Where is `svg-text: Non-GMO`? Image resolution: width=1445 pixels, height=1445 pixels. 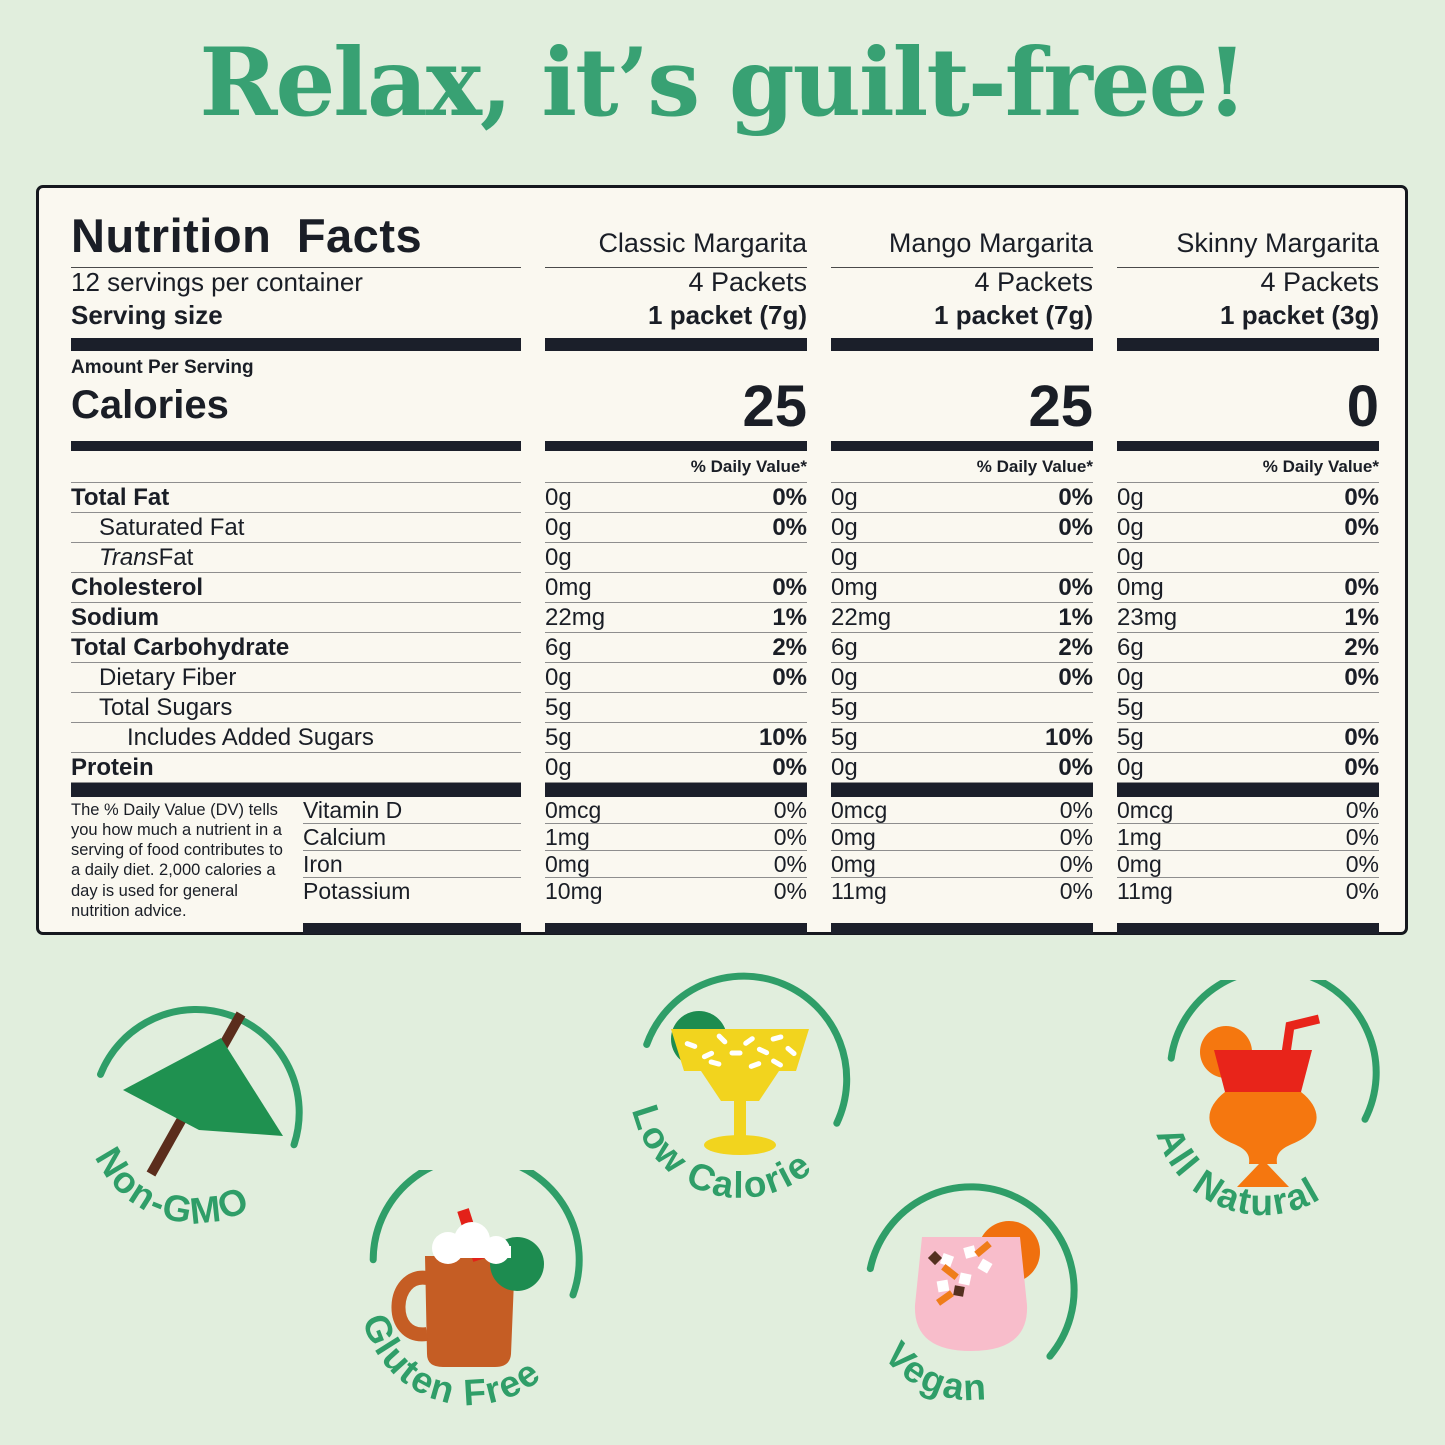 svg-text: Non-GMO is located at coordinates (171, 1186).